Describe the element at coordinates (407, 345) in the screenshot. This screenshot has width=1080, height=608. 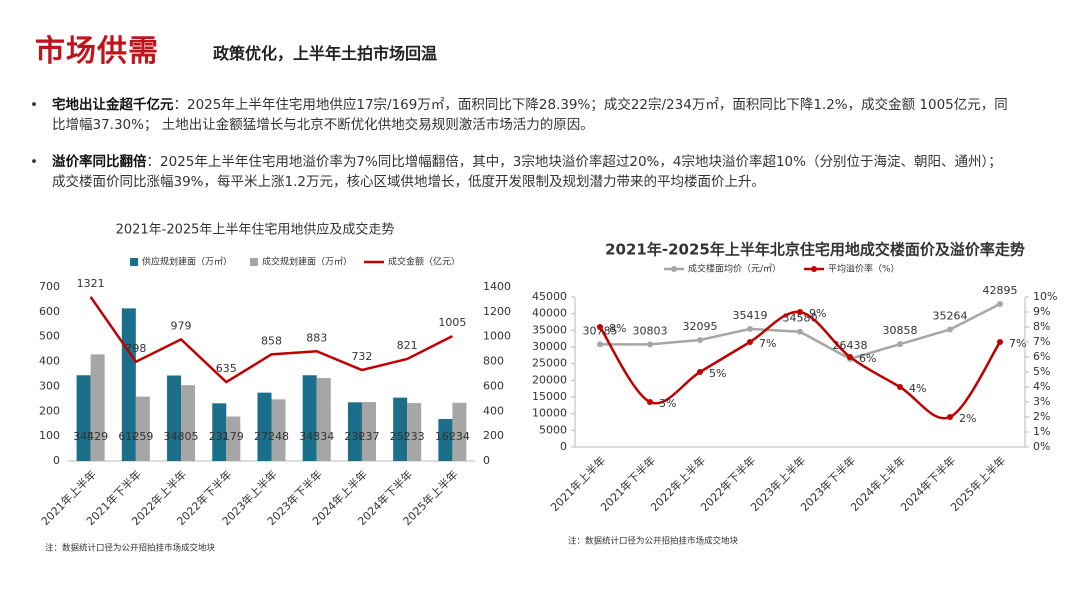
I see `data-label: 821` at that location.